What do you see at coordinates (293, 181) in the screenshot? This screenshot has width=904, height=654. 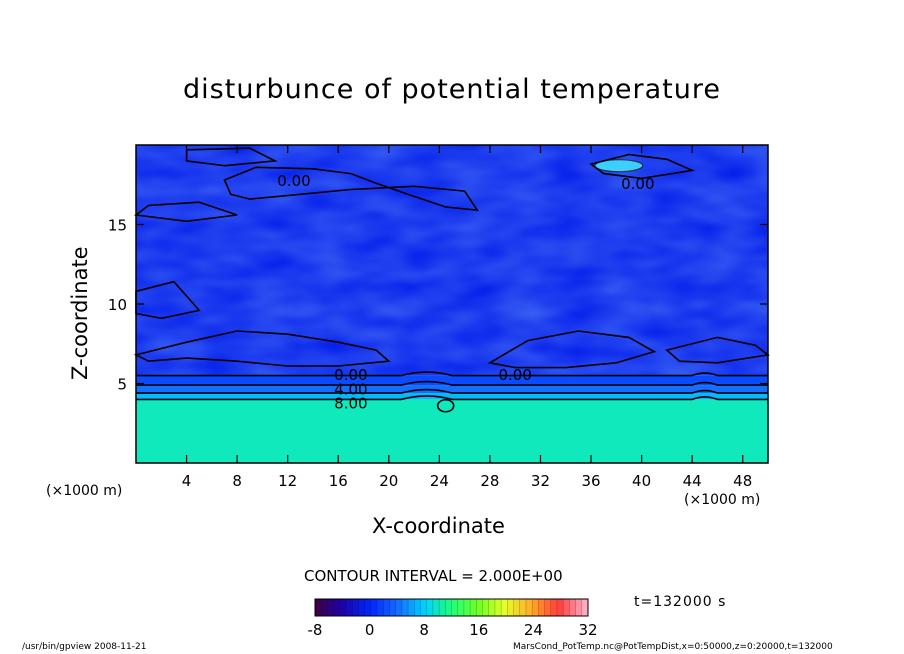 I see `contour-label-0: 0.00` at bounding box center [293, 181].